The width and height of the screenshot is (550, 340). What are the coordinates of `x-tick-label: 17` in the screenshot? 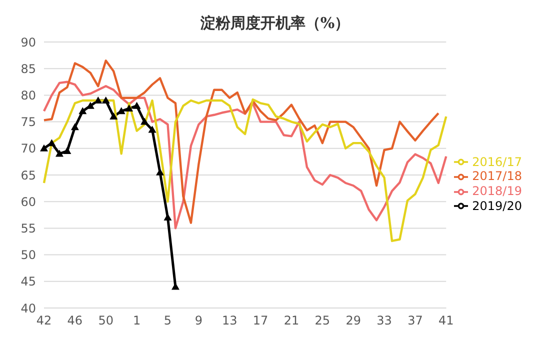 It's located at (260, 321).